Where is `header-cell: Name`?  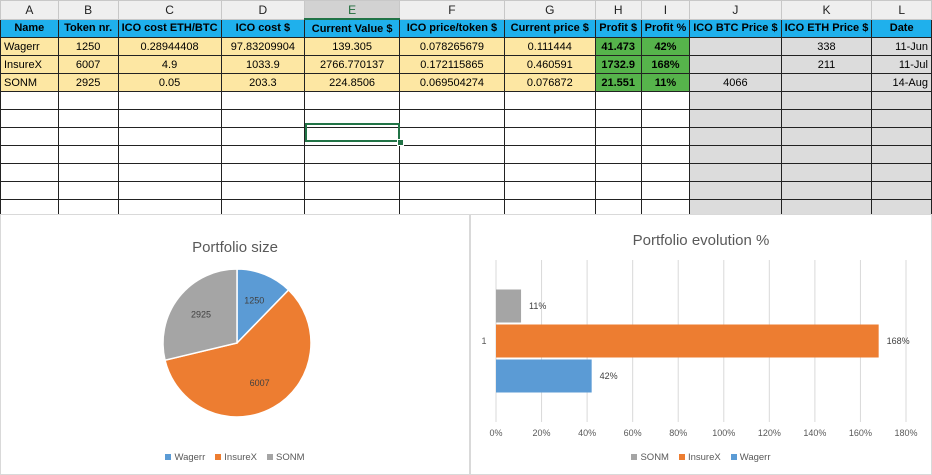
header-cell: Name is located at coordinates (29, 28).